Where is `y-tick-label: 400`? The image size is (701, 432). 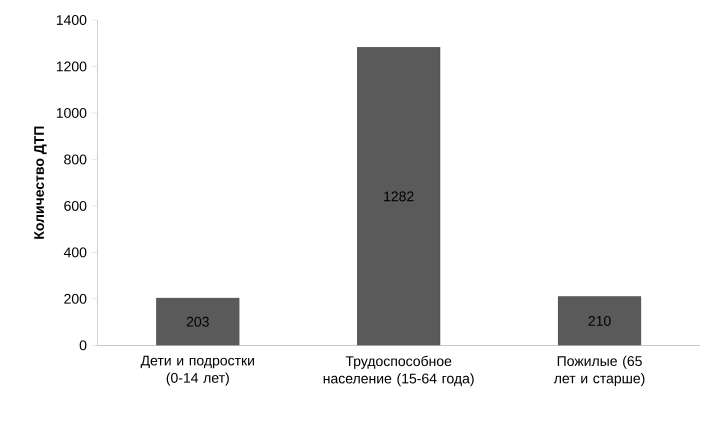
y-tick-label: 400 is located at coordinates (75, 252).